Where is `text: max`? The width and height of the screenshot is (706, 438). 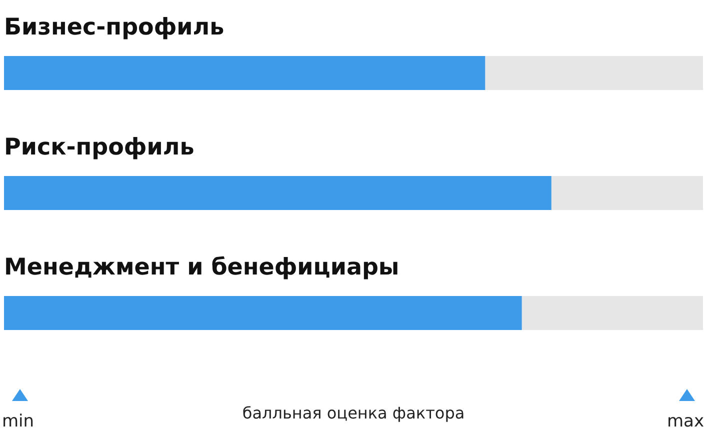
text: max is located at coordinates (685, 422).